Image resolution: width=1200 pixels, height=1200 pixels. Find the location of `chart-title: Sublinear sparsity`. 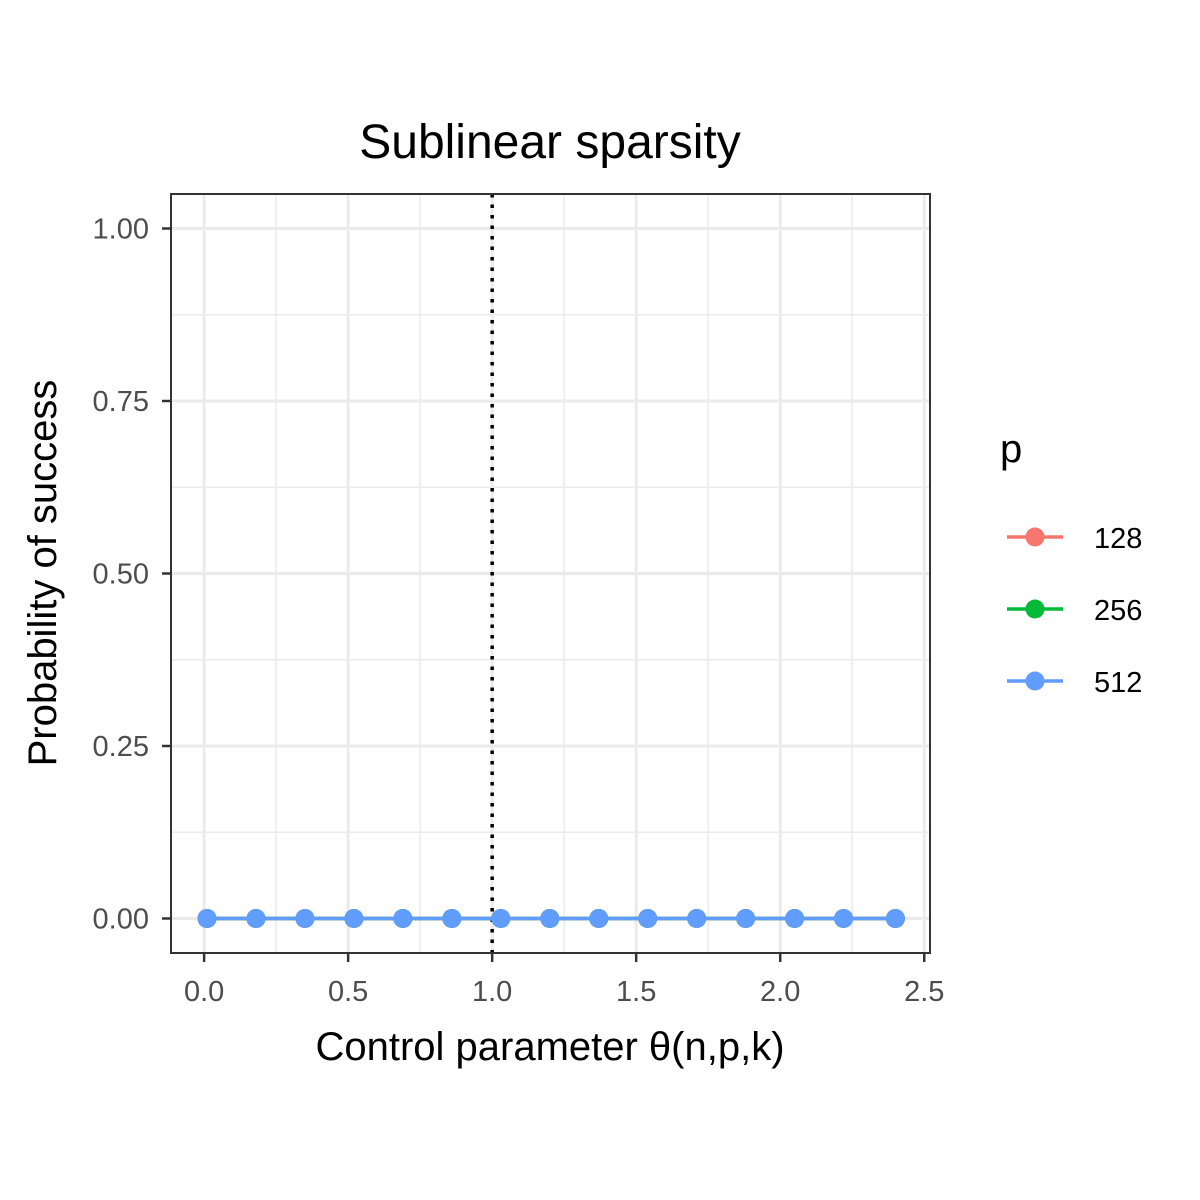

chart-title: Sublinear sparsity is located at coordinates (550, 142).